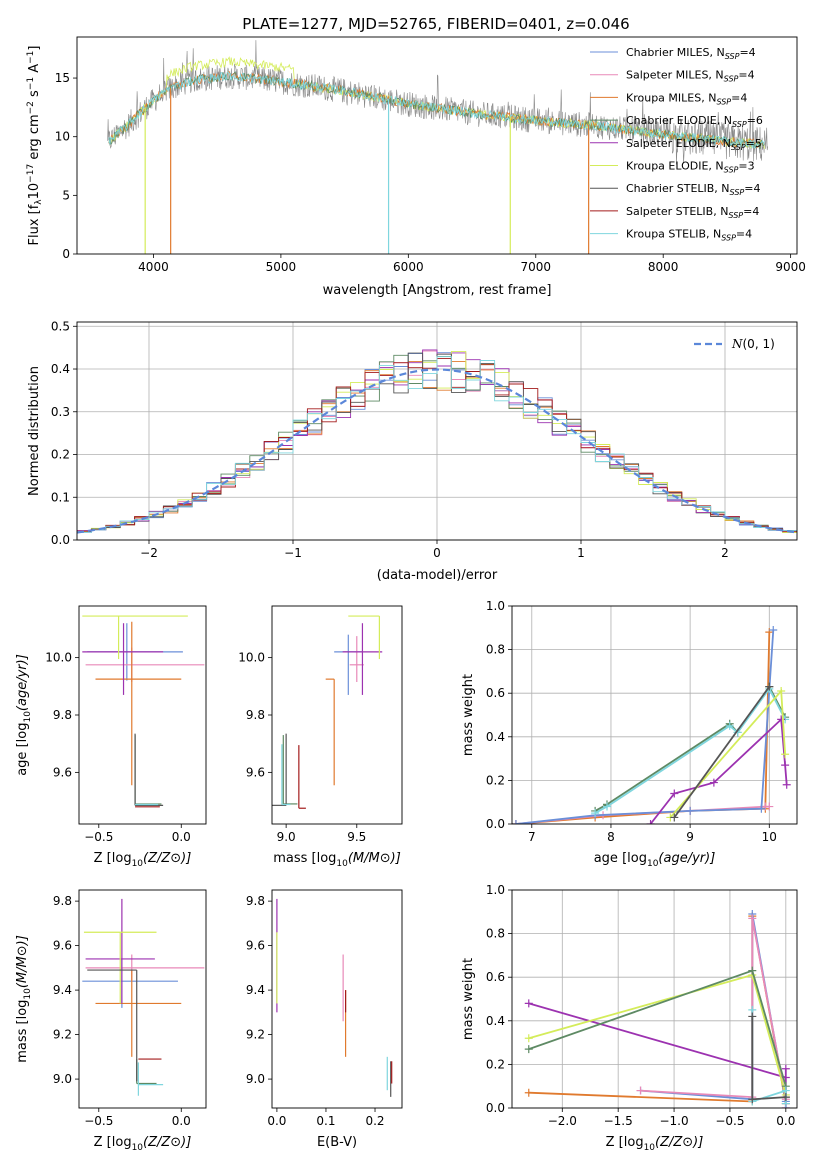 The width and height of the screenshot is (819, 1170). Describe the element at coordinates (678, 188) in the screenshot. I see `label-part: Chabrier STELIB, N` at that location.